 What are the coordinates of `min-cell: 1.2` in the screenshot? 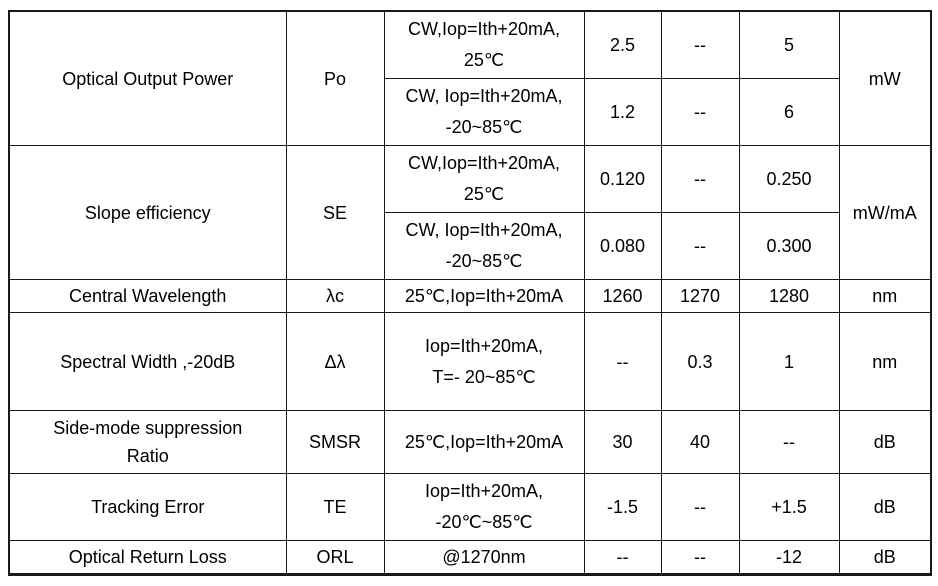 It's located at (622, 112).